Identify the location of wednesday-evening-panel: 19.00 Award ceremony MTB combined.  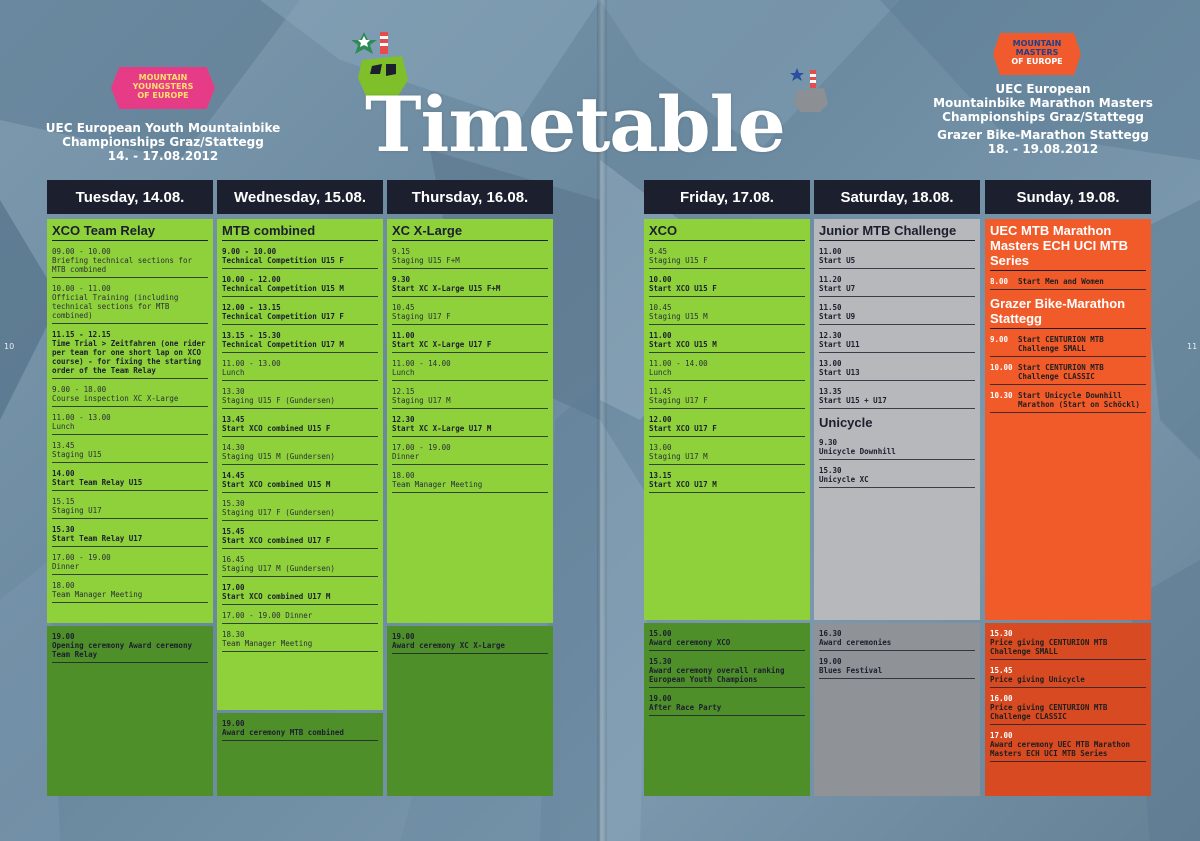
(300, 754).